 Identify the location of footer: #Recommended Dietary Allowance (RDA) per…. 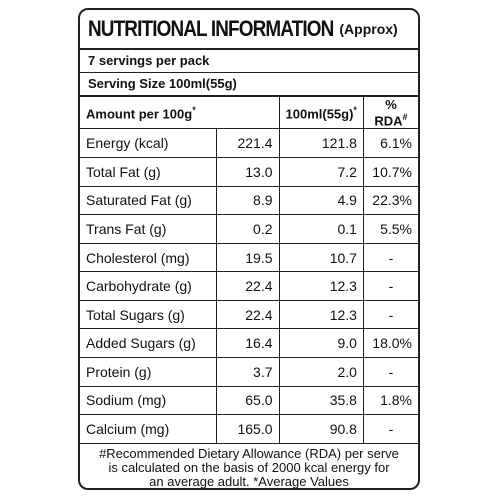
(249, 466).